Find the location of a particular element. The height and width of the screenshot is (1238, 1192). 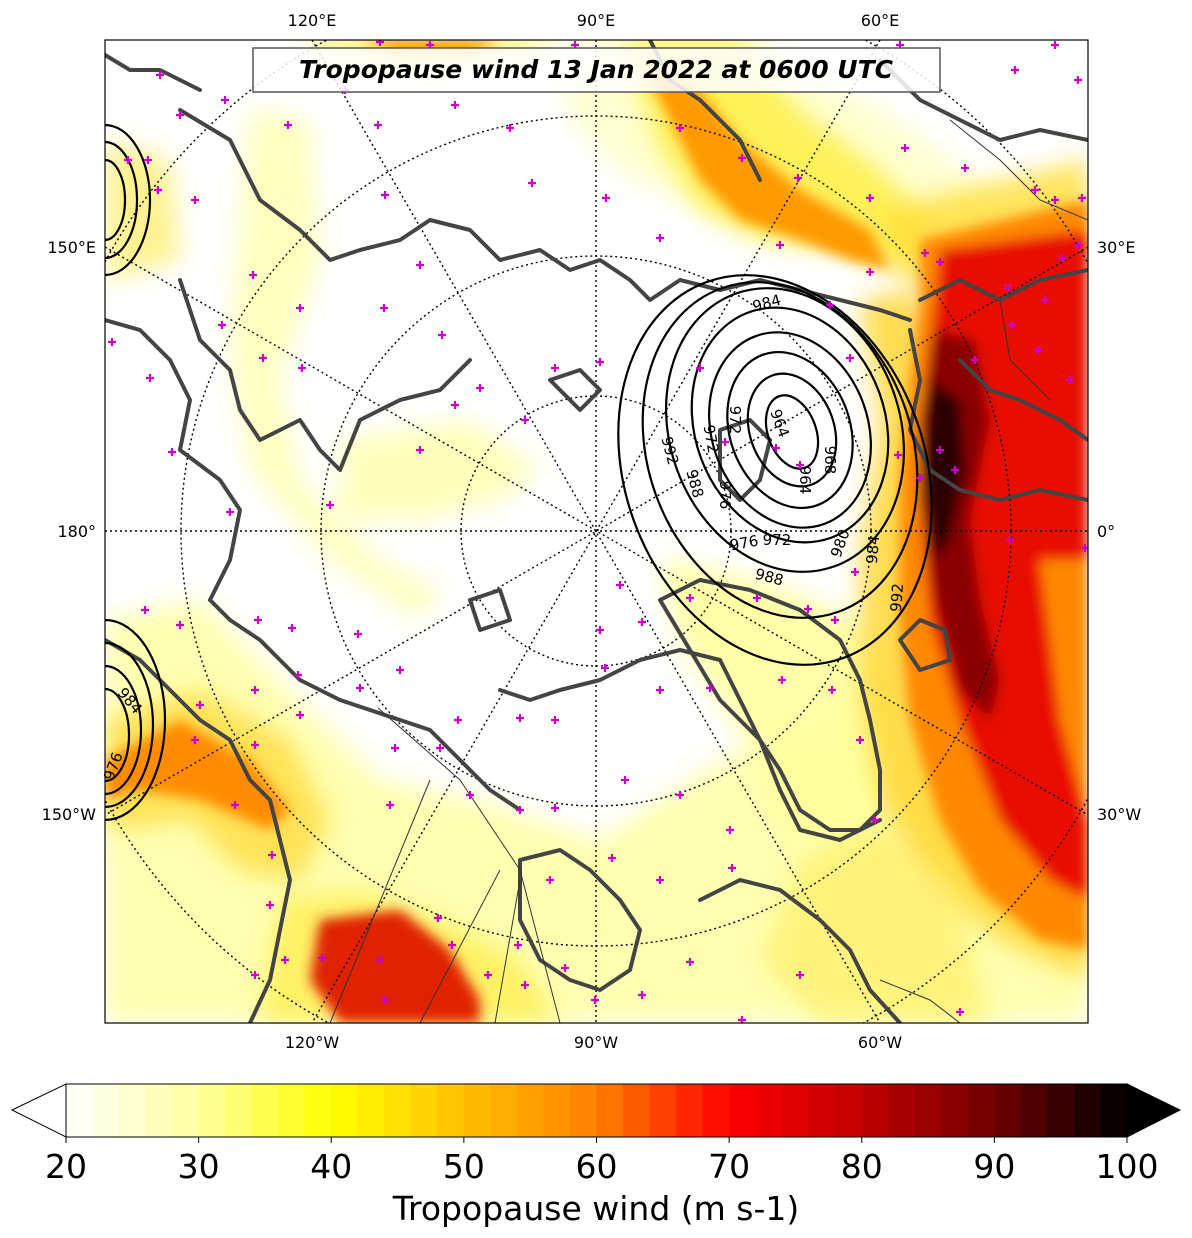

lon-label-left: 150°W is located at coordinates (69, 814).